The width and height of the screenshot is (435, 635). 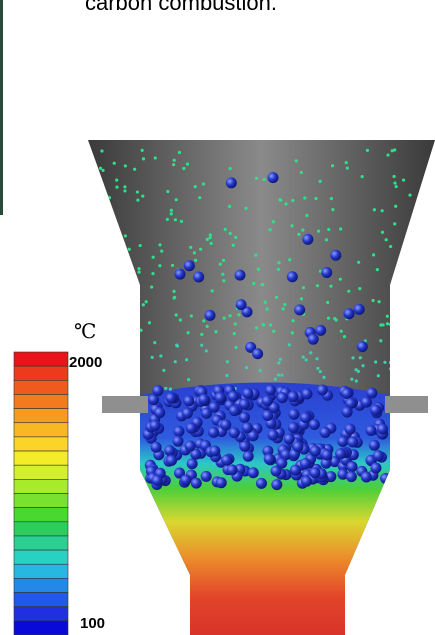 What do you see at coordinates (1, 107) in the screenshot?
I see `edge-line` at bounding box center [1, 107].